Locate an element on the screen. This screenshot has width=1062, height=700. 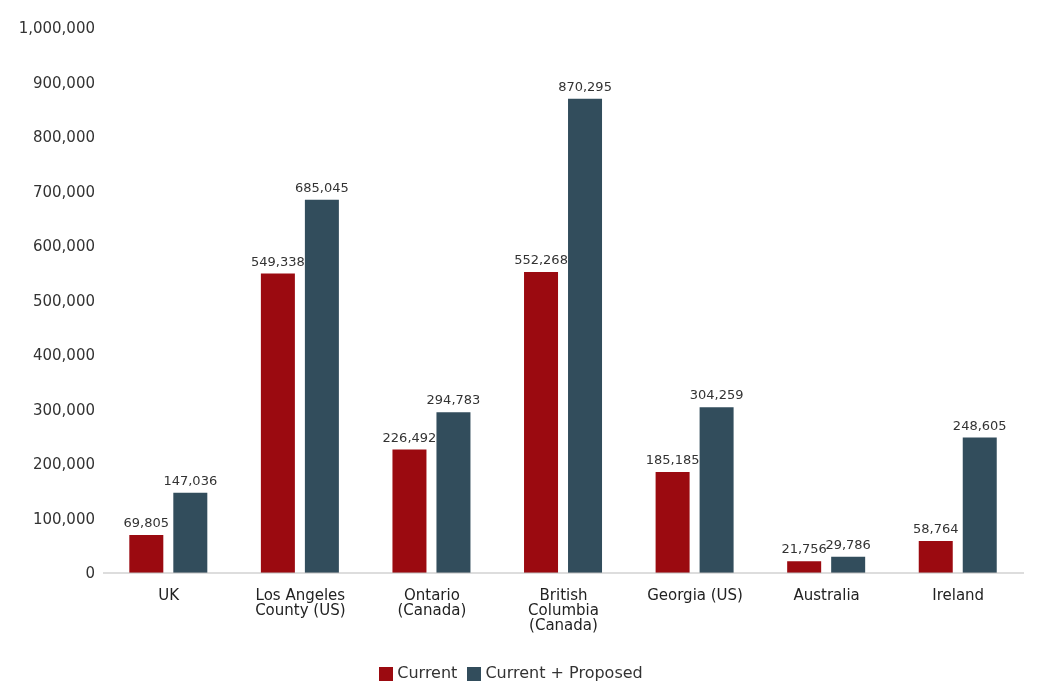
data-label: 147,036 is located at coordinates (190, 480).